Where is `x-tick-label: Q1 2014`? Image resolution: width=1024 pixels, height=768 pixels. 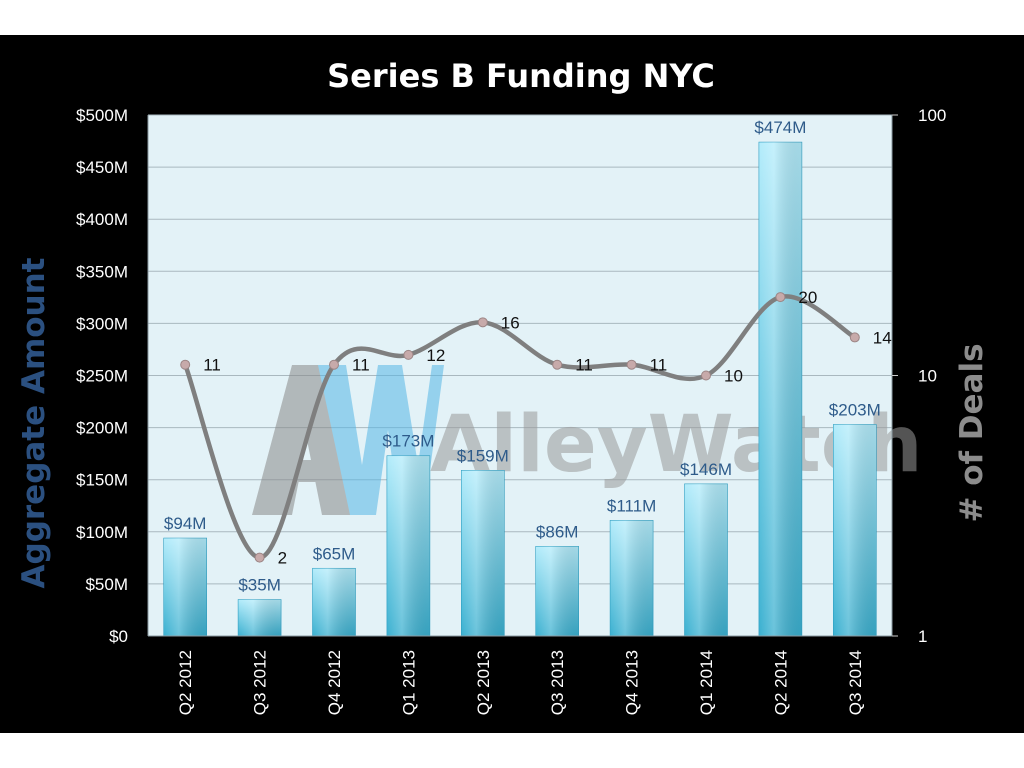
x-tick-label: Q1 2014 is located at coordinates (706, 682).